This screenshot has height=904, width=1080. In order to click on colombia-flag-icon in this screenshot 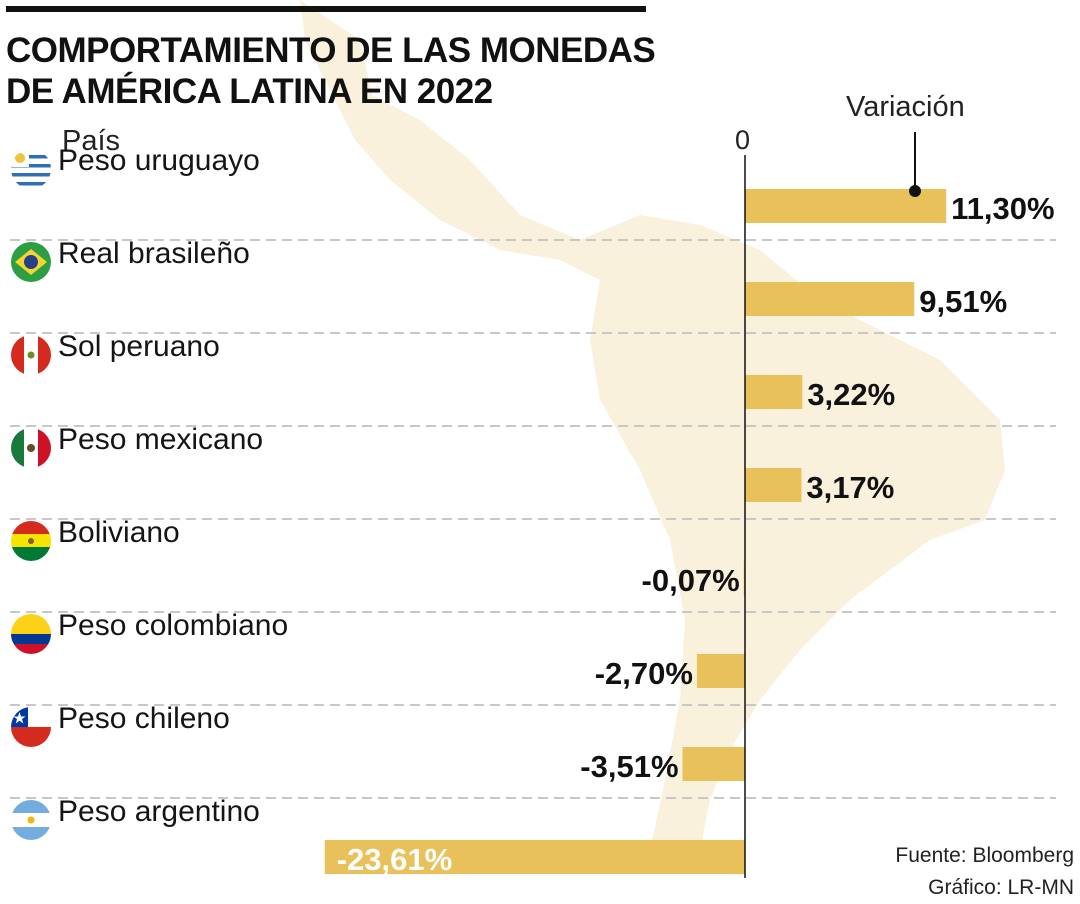, I will do `click(31, 634)`.